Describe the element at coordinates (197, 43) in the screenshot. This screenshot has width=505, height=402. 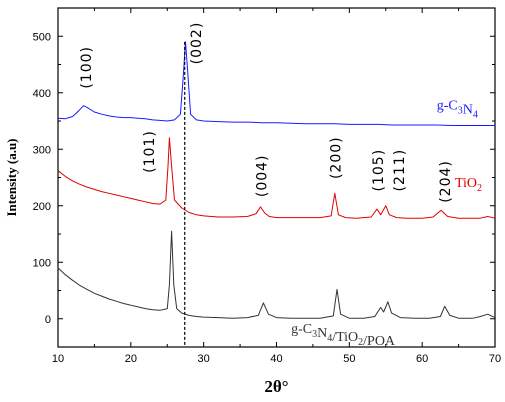
I see `peak-label: (002)` at that location.